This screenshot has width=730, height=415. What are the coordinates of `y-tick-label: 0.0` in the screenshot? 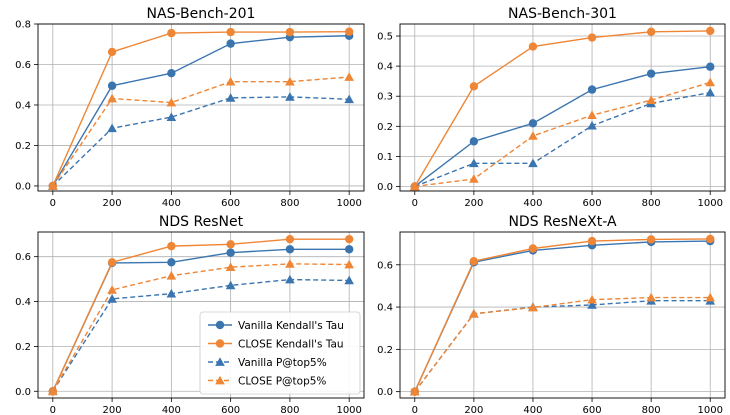 It's located at (23, 392).